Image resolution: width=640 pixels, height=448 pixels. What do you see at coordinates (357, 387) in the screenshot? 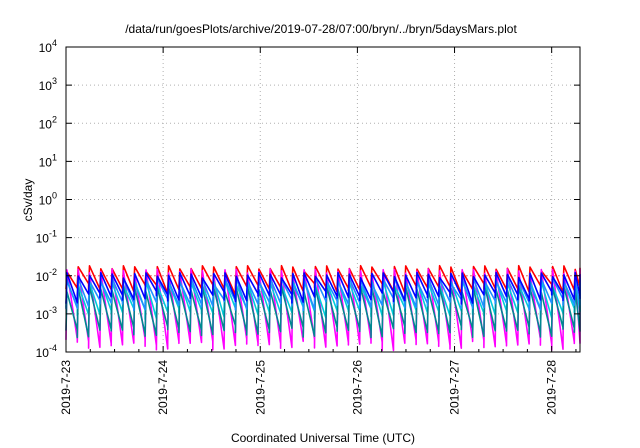
I see `x-tick-label: 2019-7-26` at bounding box center [357, 387].